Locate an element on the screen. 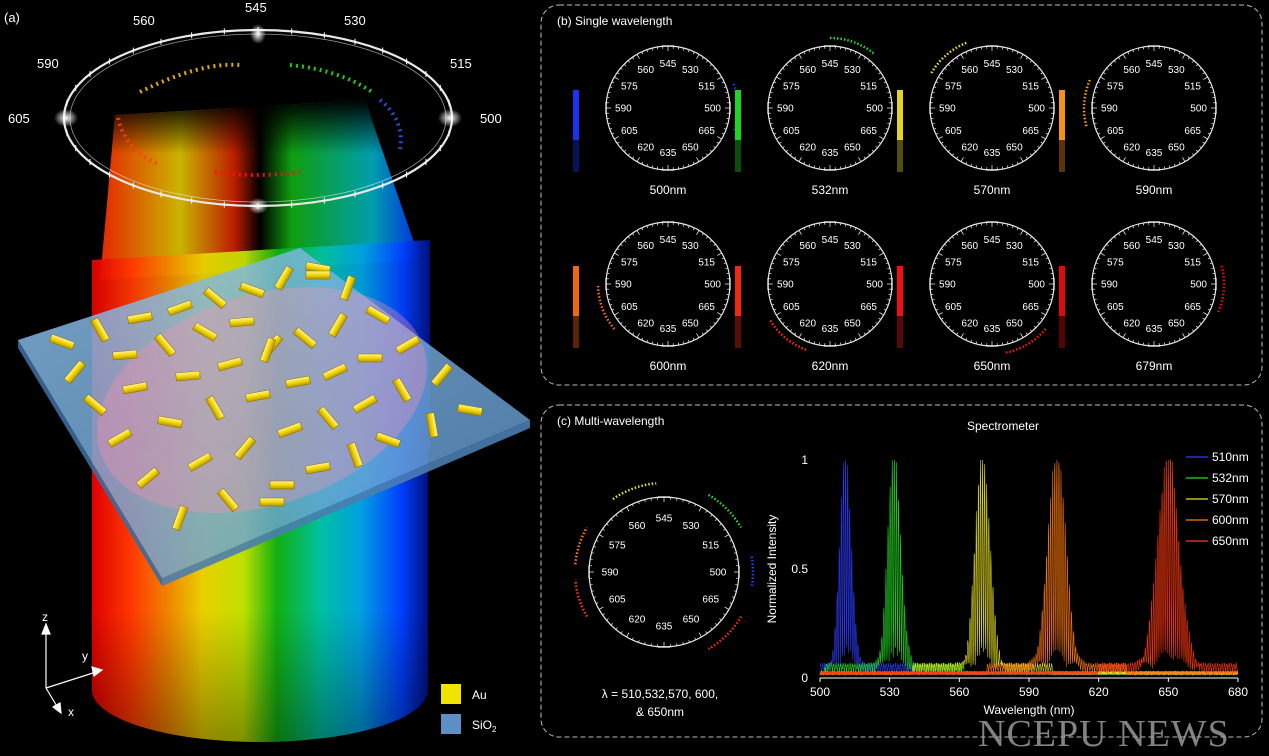  x-tick-label: 650 is located at coordinates (1168, 692).